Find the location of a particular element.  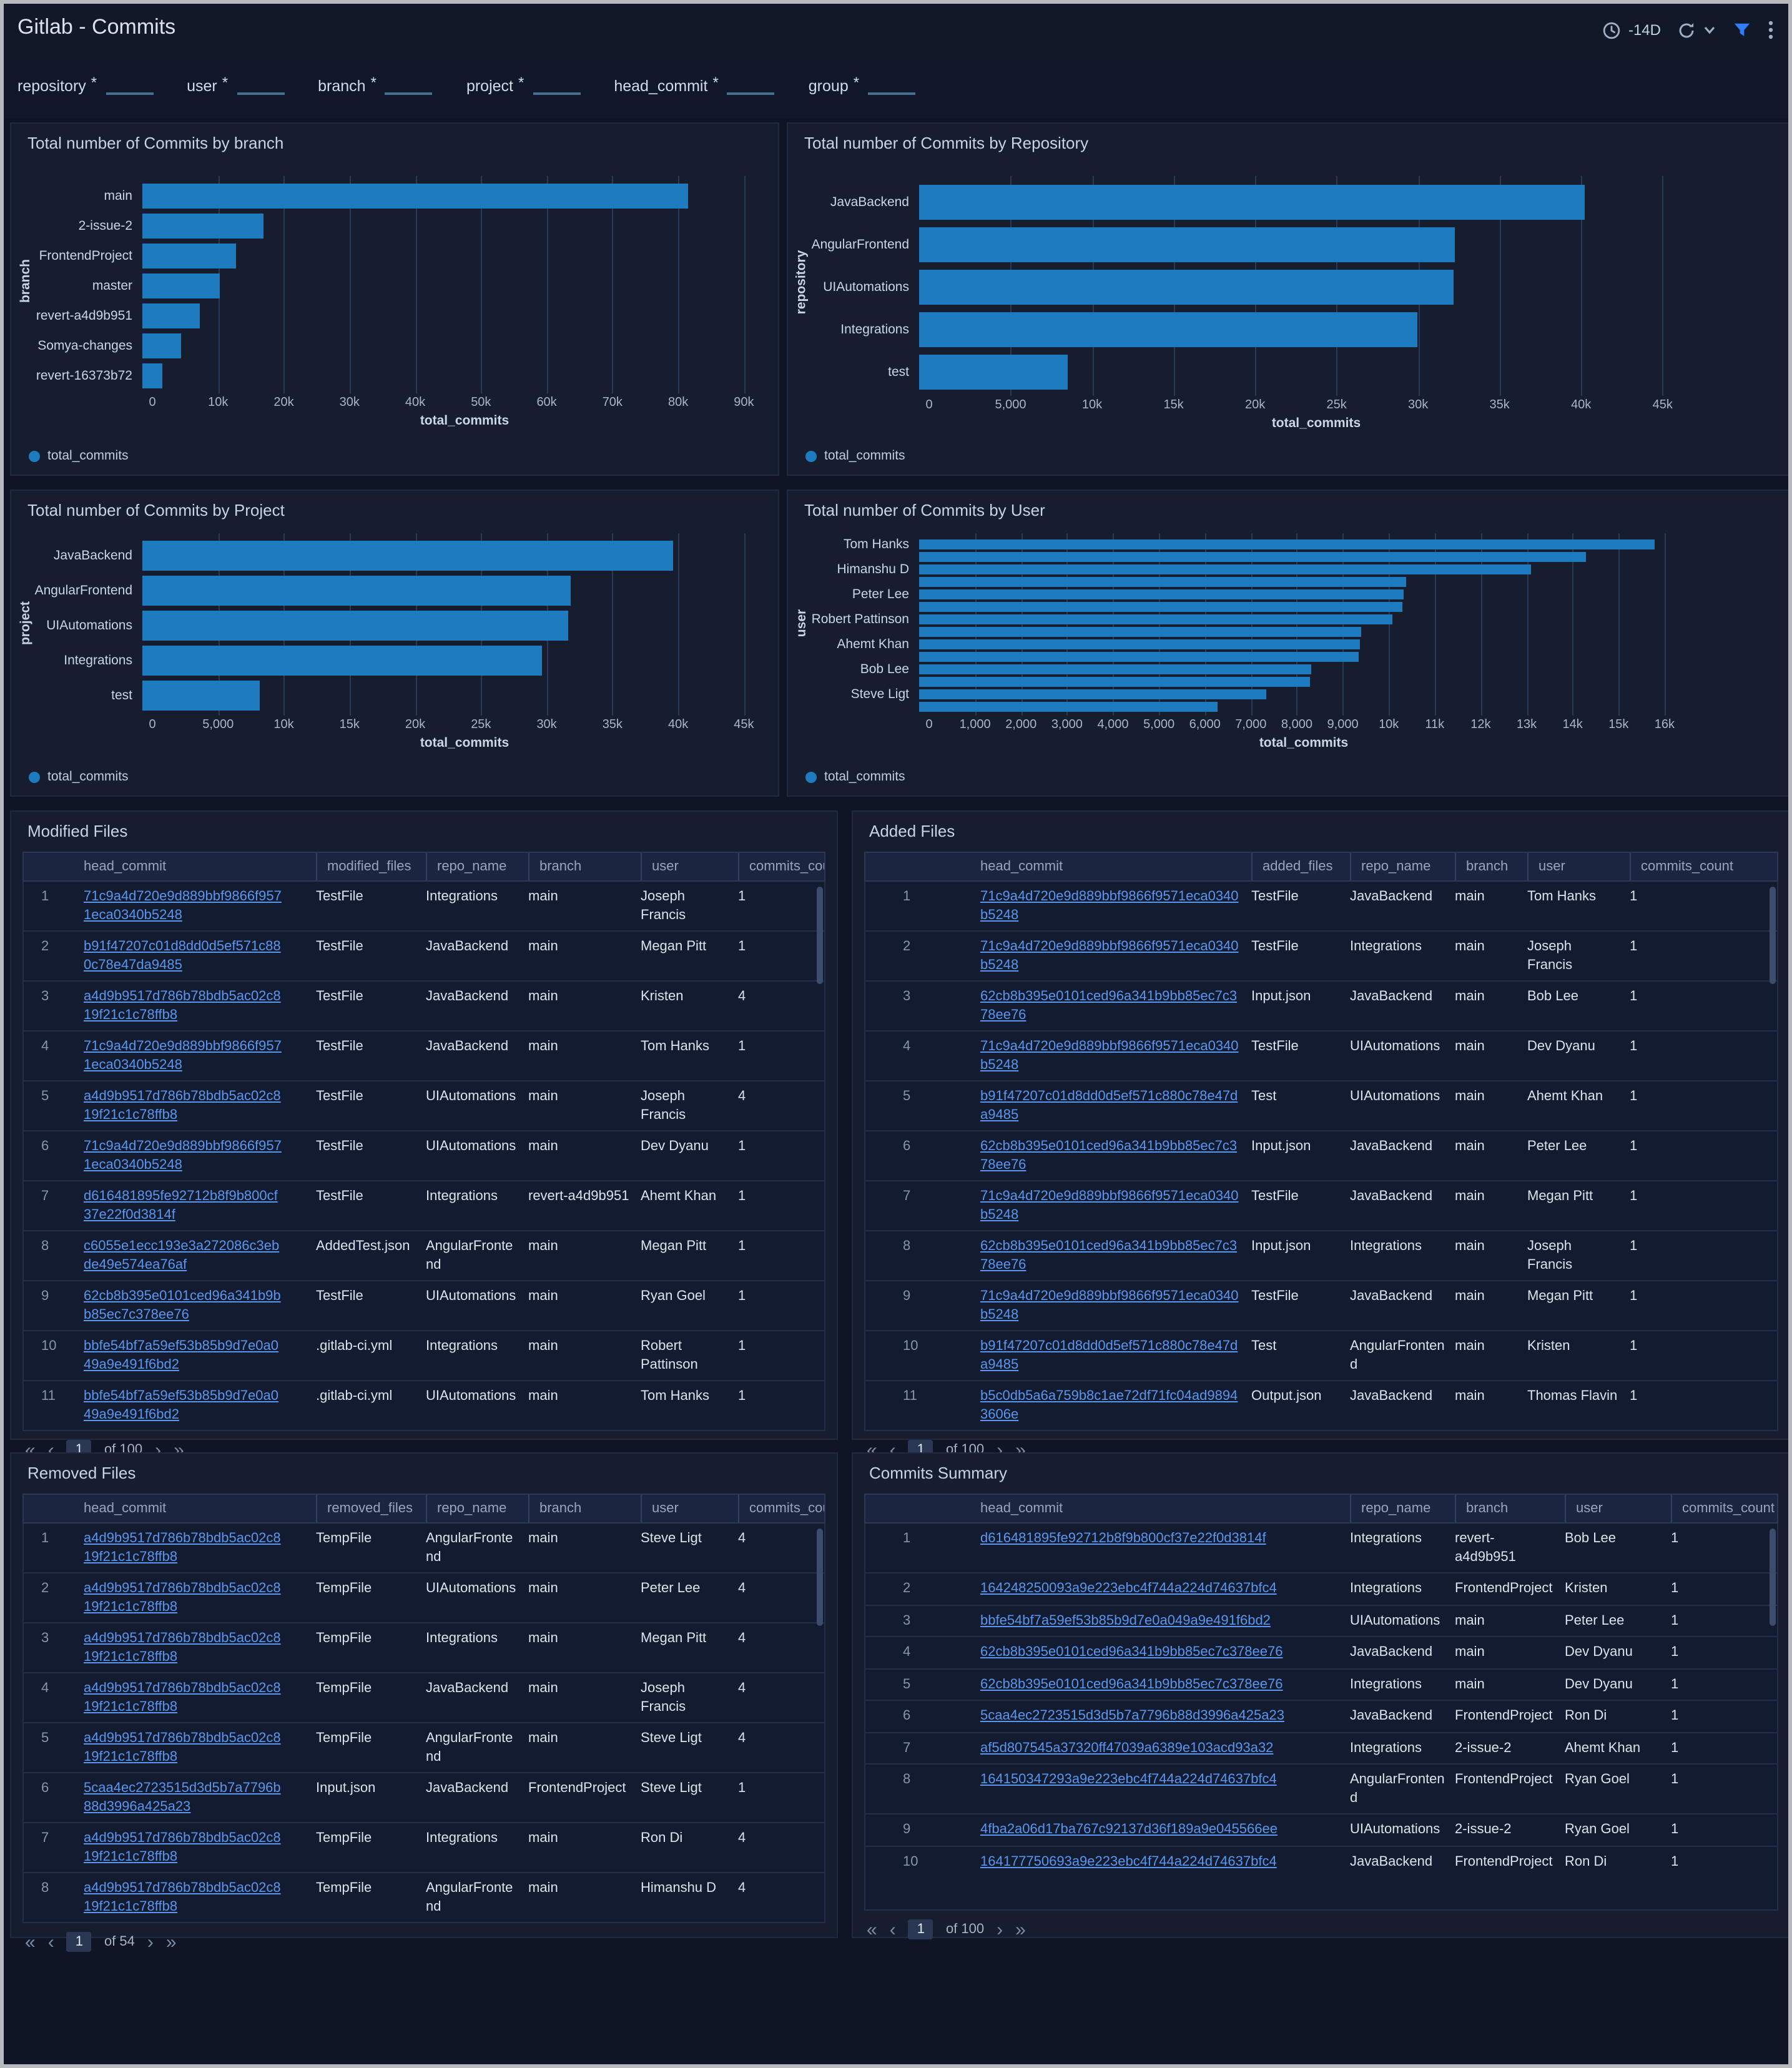

bar-main is located at coordinates (415, 196).